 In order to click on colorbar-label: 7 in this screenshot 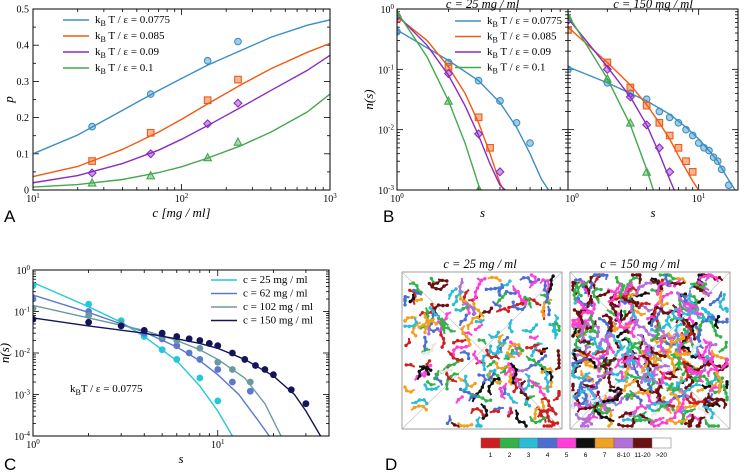, I will do `click(605, 455)`.